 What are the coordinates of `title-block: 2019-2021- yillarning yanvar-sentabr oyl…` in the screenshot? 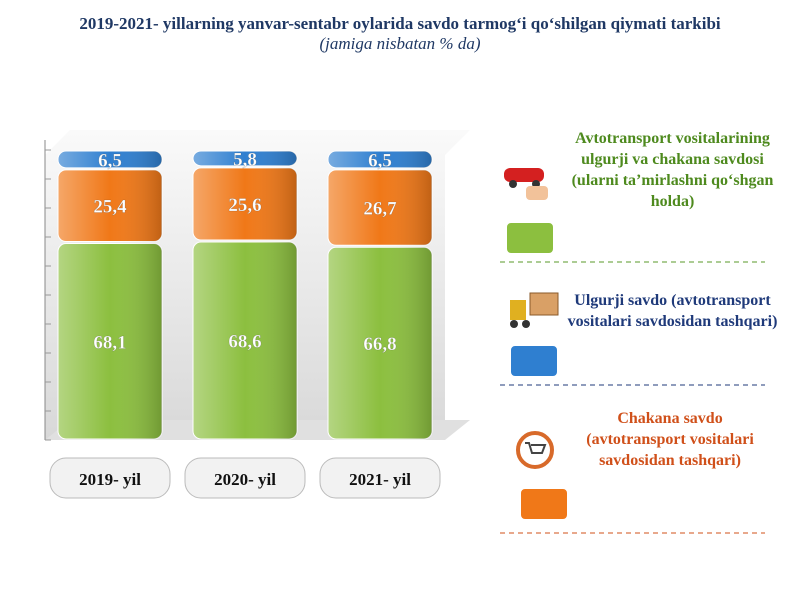 It's located at (400, 34).